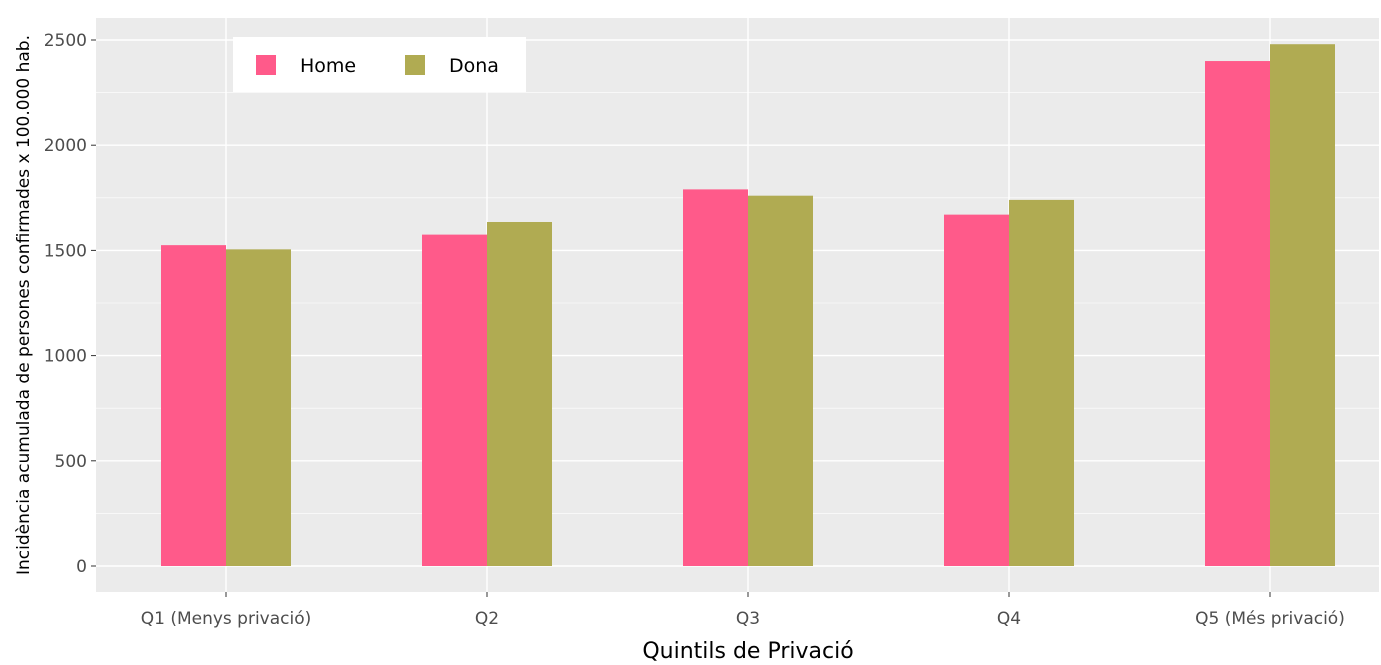 Image resolution: width=1381 pixels, height=665 pixels. I want to click on y-tick-label: 1500, so click(65, 251).